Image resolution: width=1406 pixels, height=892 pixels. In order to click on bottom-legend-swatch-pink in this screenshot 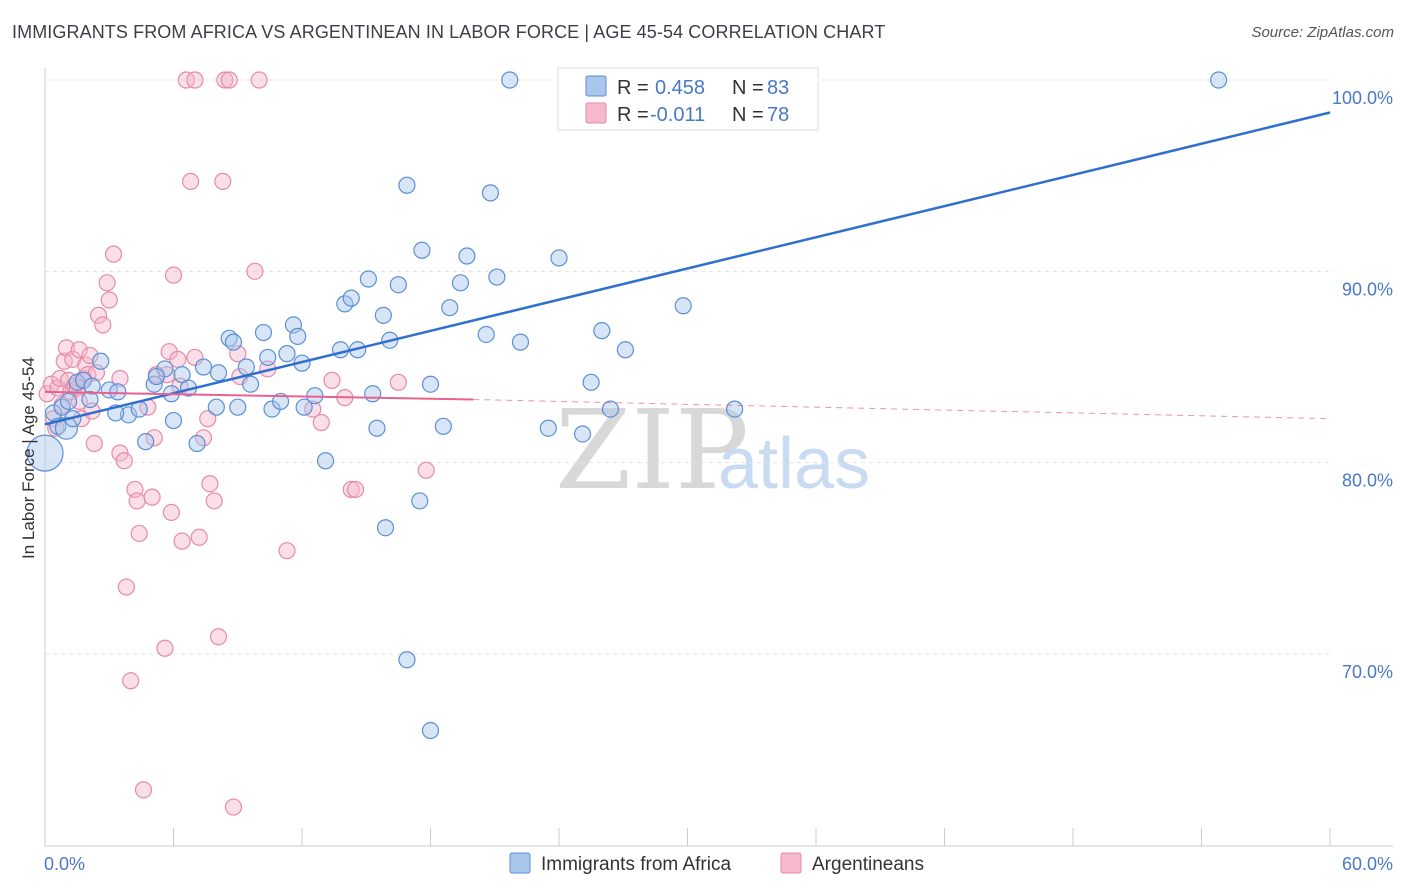, I will do `click(791, 863)`.